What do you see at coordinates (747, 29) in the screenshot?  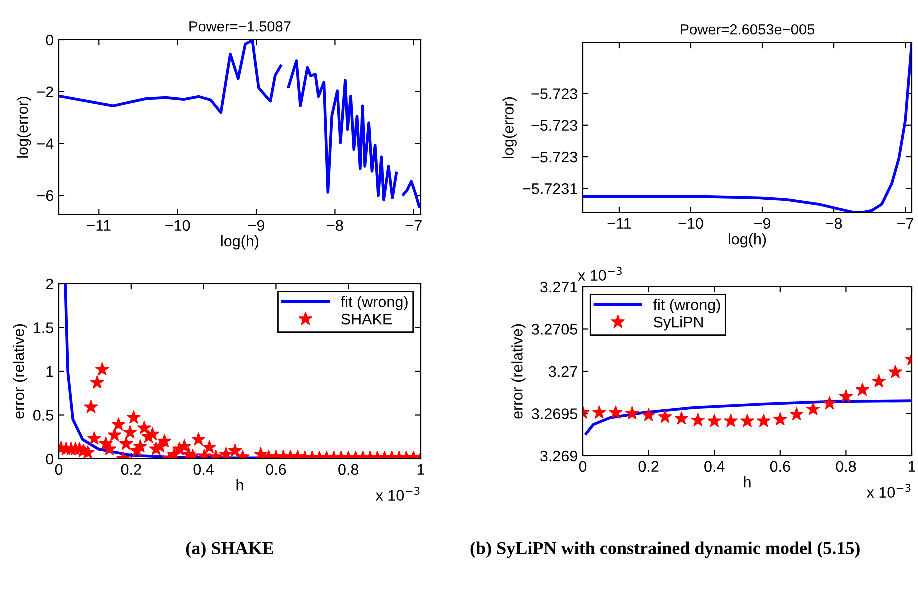 I see `chart-title: Power=2.6053e−005` at bounding box center [747, 29].